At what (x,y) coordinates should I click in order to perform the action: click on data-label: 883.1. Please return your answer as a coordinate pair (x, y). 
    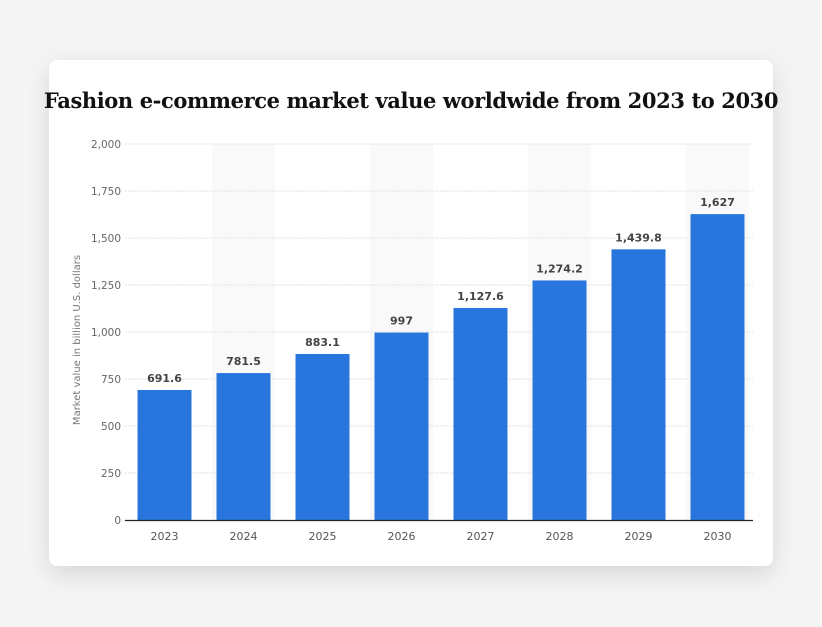
    Looking at the image, I should click on (322, 342).